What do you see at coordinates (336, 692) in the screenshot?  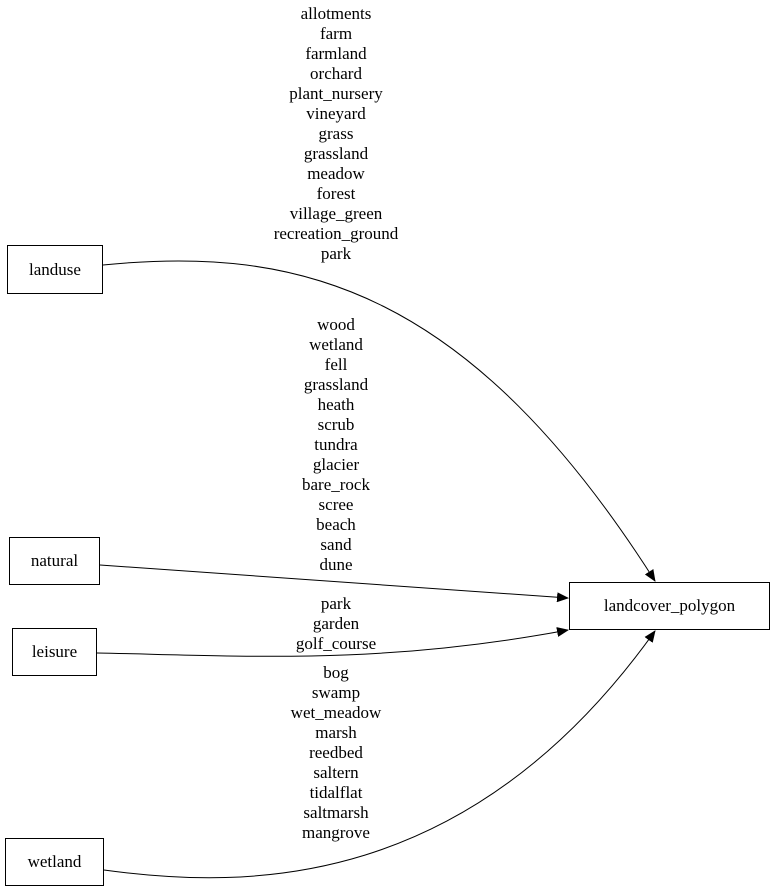 I see `edge-label-value: swamp` at bounding box center [336, 692].